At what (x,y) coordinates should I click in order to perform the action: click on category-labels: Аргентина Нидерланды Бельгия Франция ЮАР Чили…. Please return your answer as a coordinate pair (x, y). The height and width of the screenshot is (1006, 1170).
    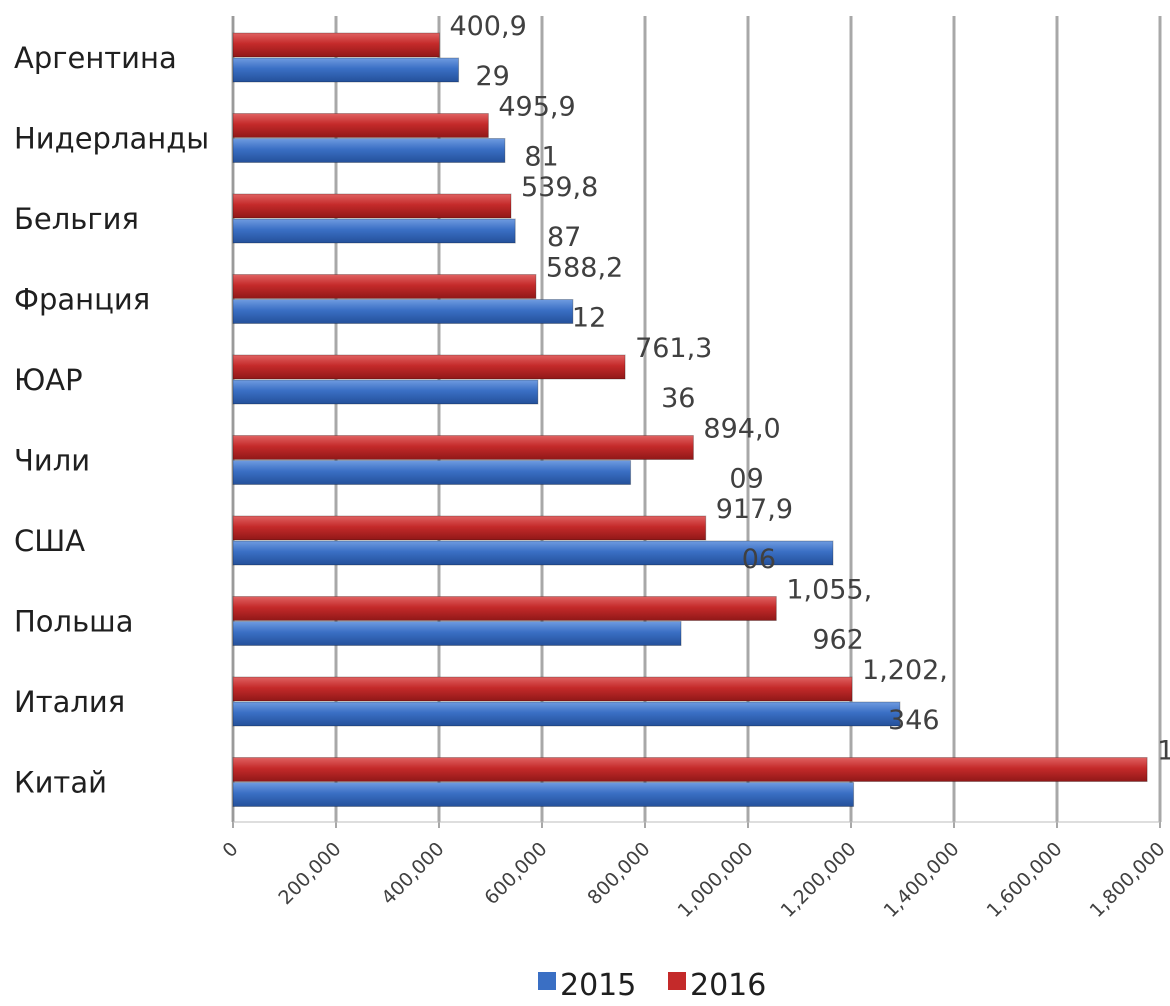
    Looking at the image, I should click on (111, 420).